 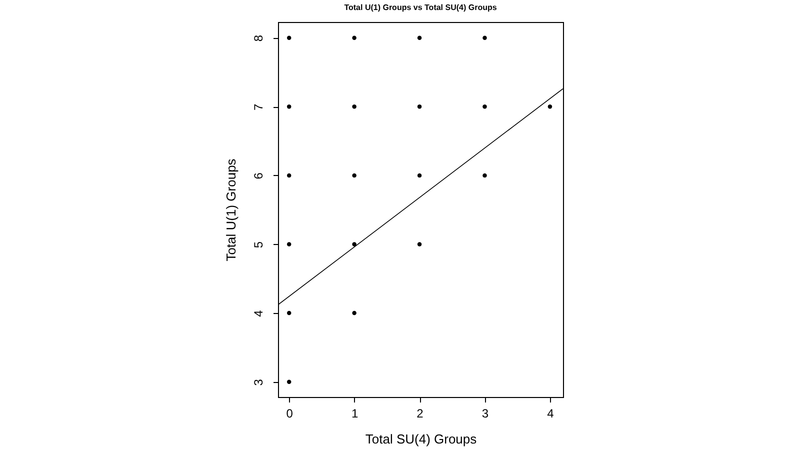 What do you see at coordinates (485, 413) in the screenshot?
I see `x-tick-label: 3` at bounding box center [485, 413].